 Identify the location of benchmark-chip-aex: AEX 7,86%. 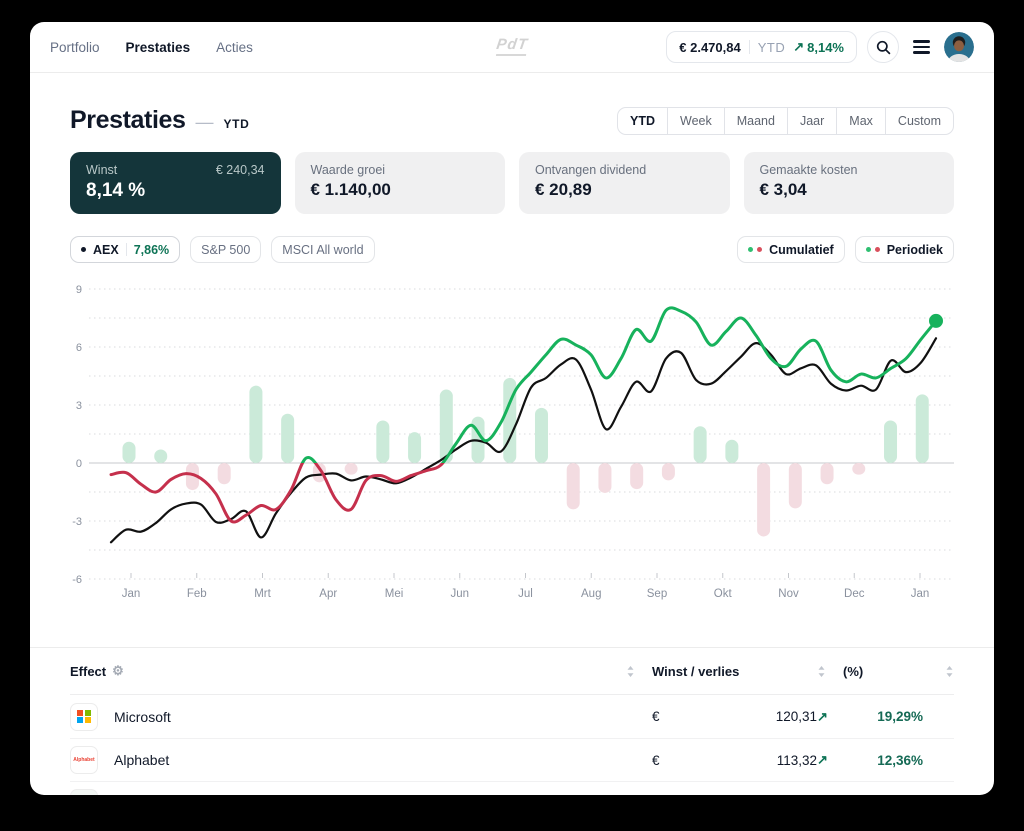
(125, 249).